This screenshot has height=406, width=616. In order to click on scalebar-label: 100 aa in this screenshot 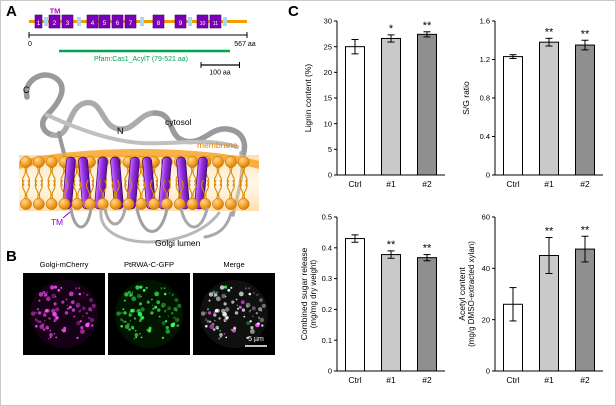, I will do `click(220, 73)`.